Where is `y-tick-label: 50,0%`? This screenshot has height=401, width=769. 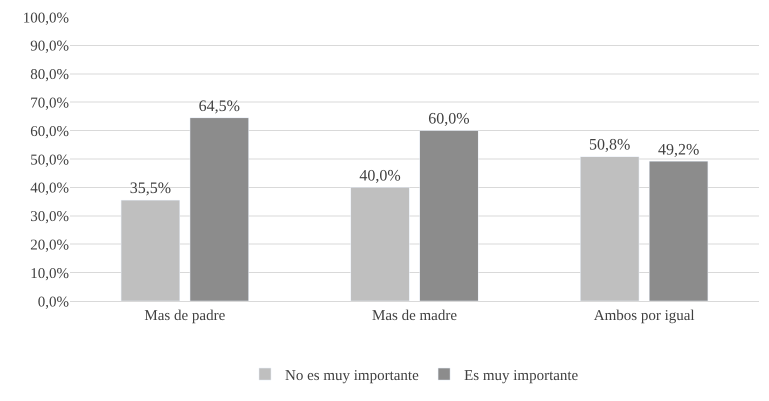
y-tick-label: 50,0% is located at coordinates (49, 160).